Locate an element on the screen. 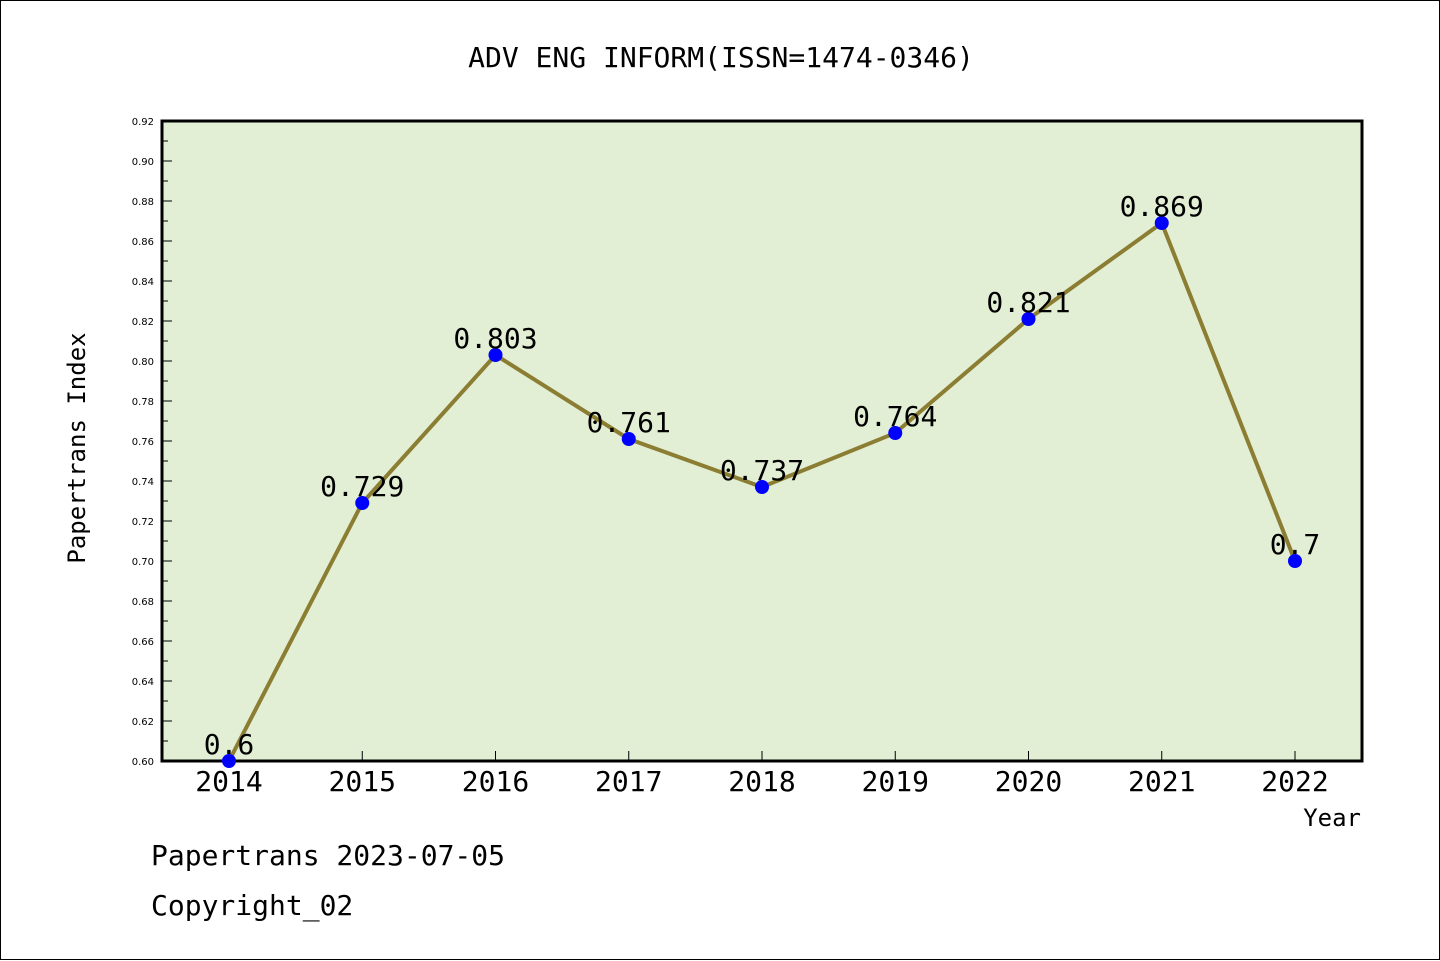 The image size is (1440, 961). data-label: 0.6 is located at coordinates (229, 744).